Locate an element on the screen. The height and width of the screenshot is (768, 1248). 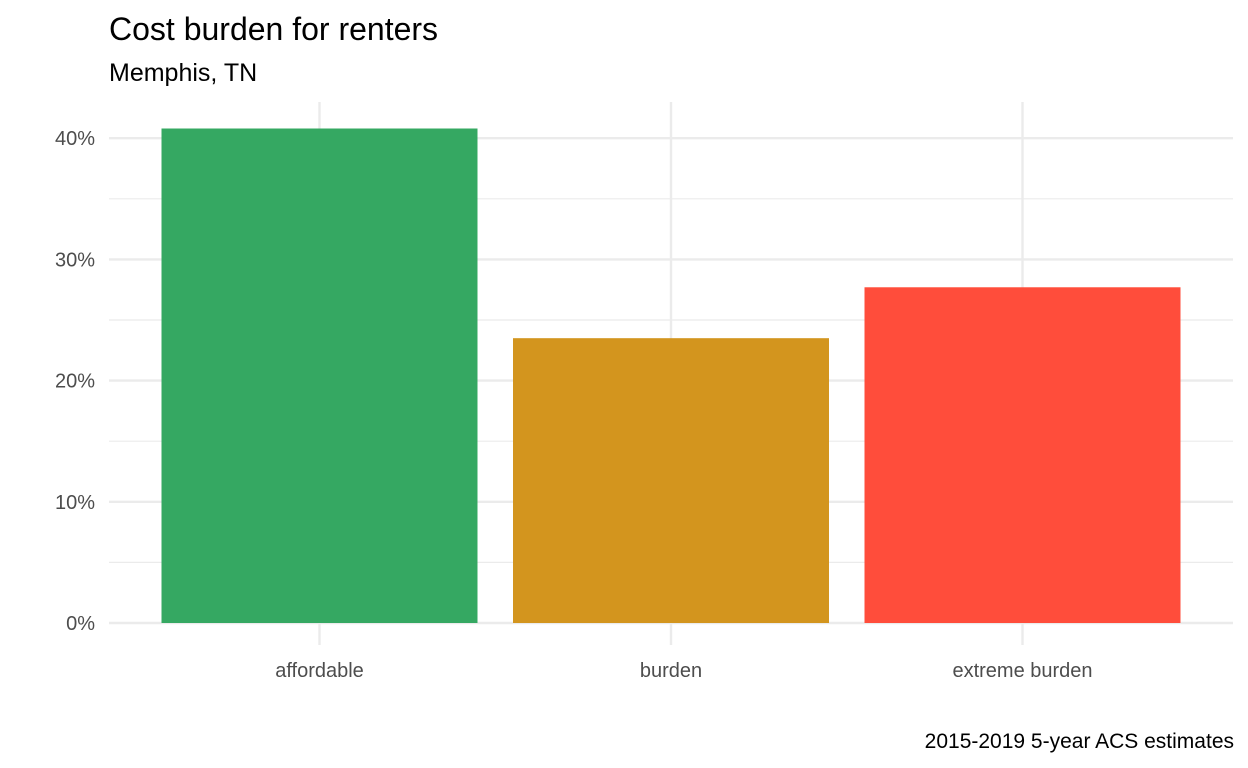
x-tick-label: extreme burden is located at coordinates (1022, 671).